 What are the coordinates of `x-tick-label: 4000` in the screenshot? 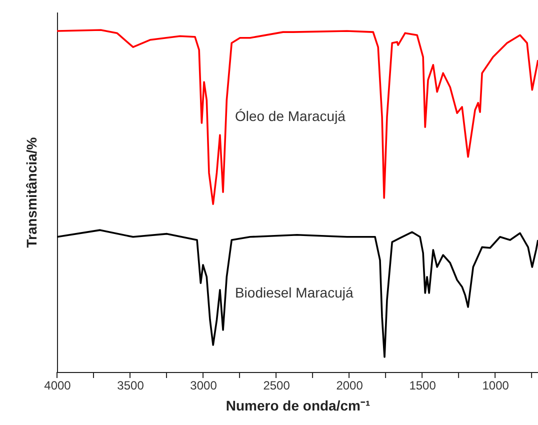 It's located at (58, 385).